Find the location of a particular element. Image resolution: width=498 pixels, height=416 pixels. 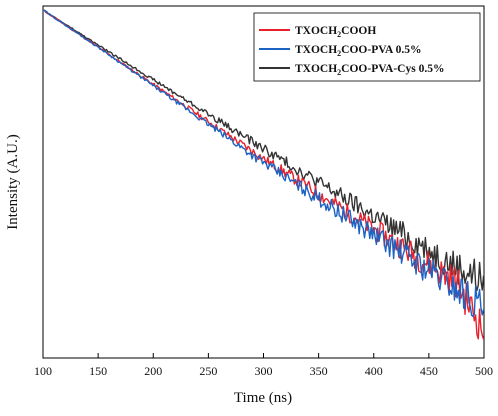

x-axis-ticks: 100 150 200 250 300 350 400 450 500 is located at coordinates (263, 365).